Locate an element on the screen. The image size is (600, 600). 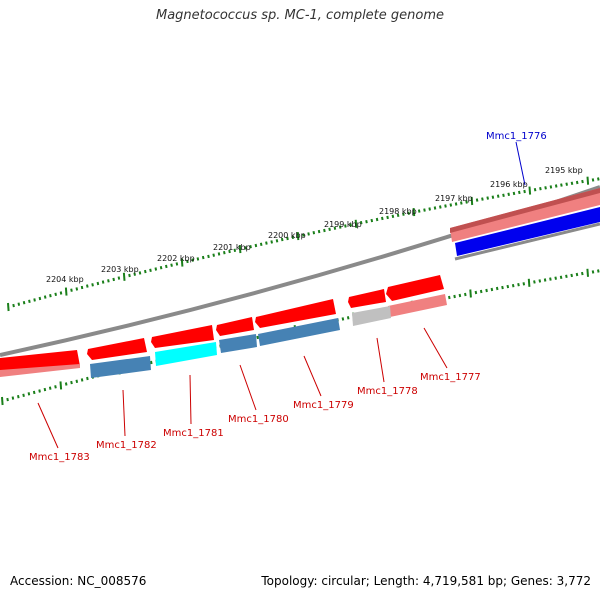
gene-label-1779: Mmc1_1779 is located at coordinates (323, 405).